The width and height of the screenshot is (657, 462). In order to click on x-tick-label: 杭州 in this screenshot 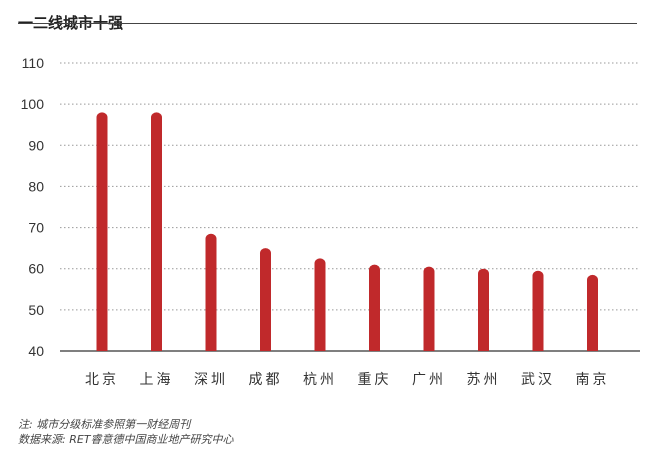, I will do `click(320, 380)`.